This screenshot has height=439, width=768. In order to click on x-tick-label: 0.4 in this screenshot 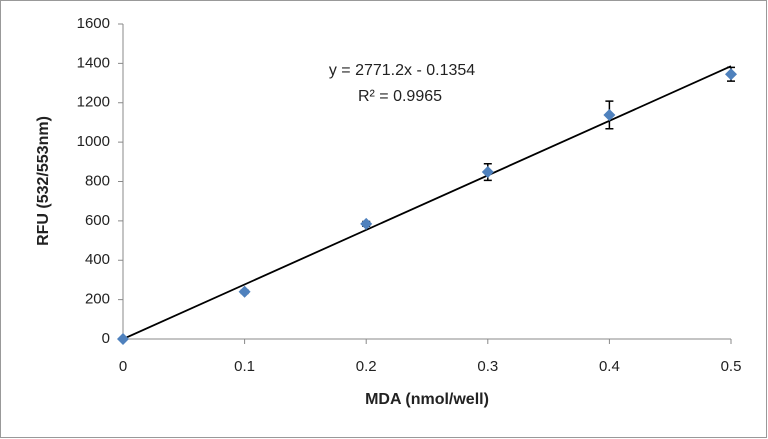, I will do `click(609, 366)`.